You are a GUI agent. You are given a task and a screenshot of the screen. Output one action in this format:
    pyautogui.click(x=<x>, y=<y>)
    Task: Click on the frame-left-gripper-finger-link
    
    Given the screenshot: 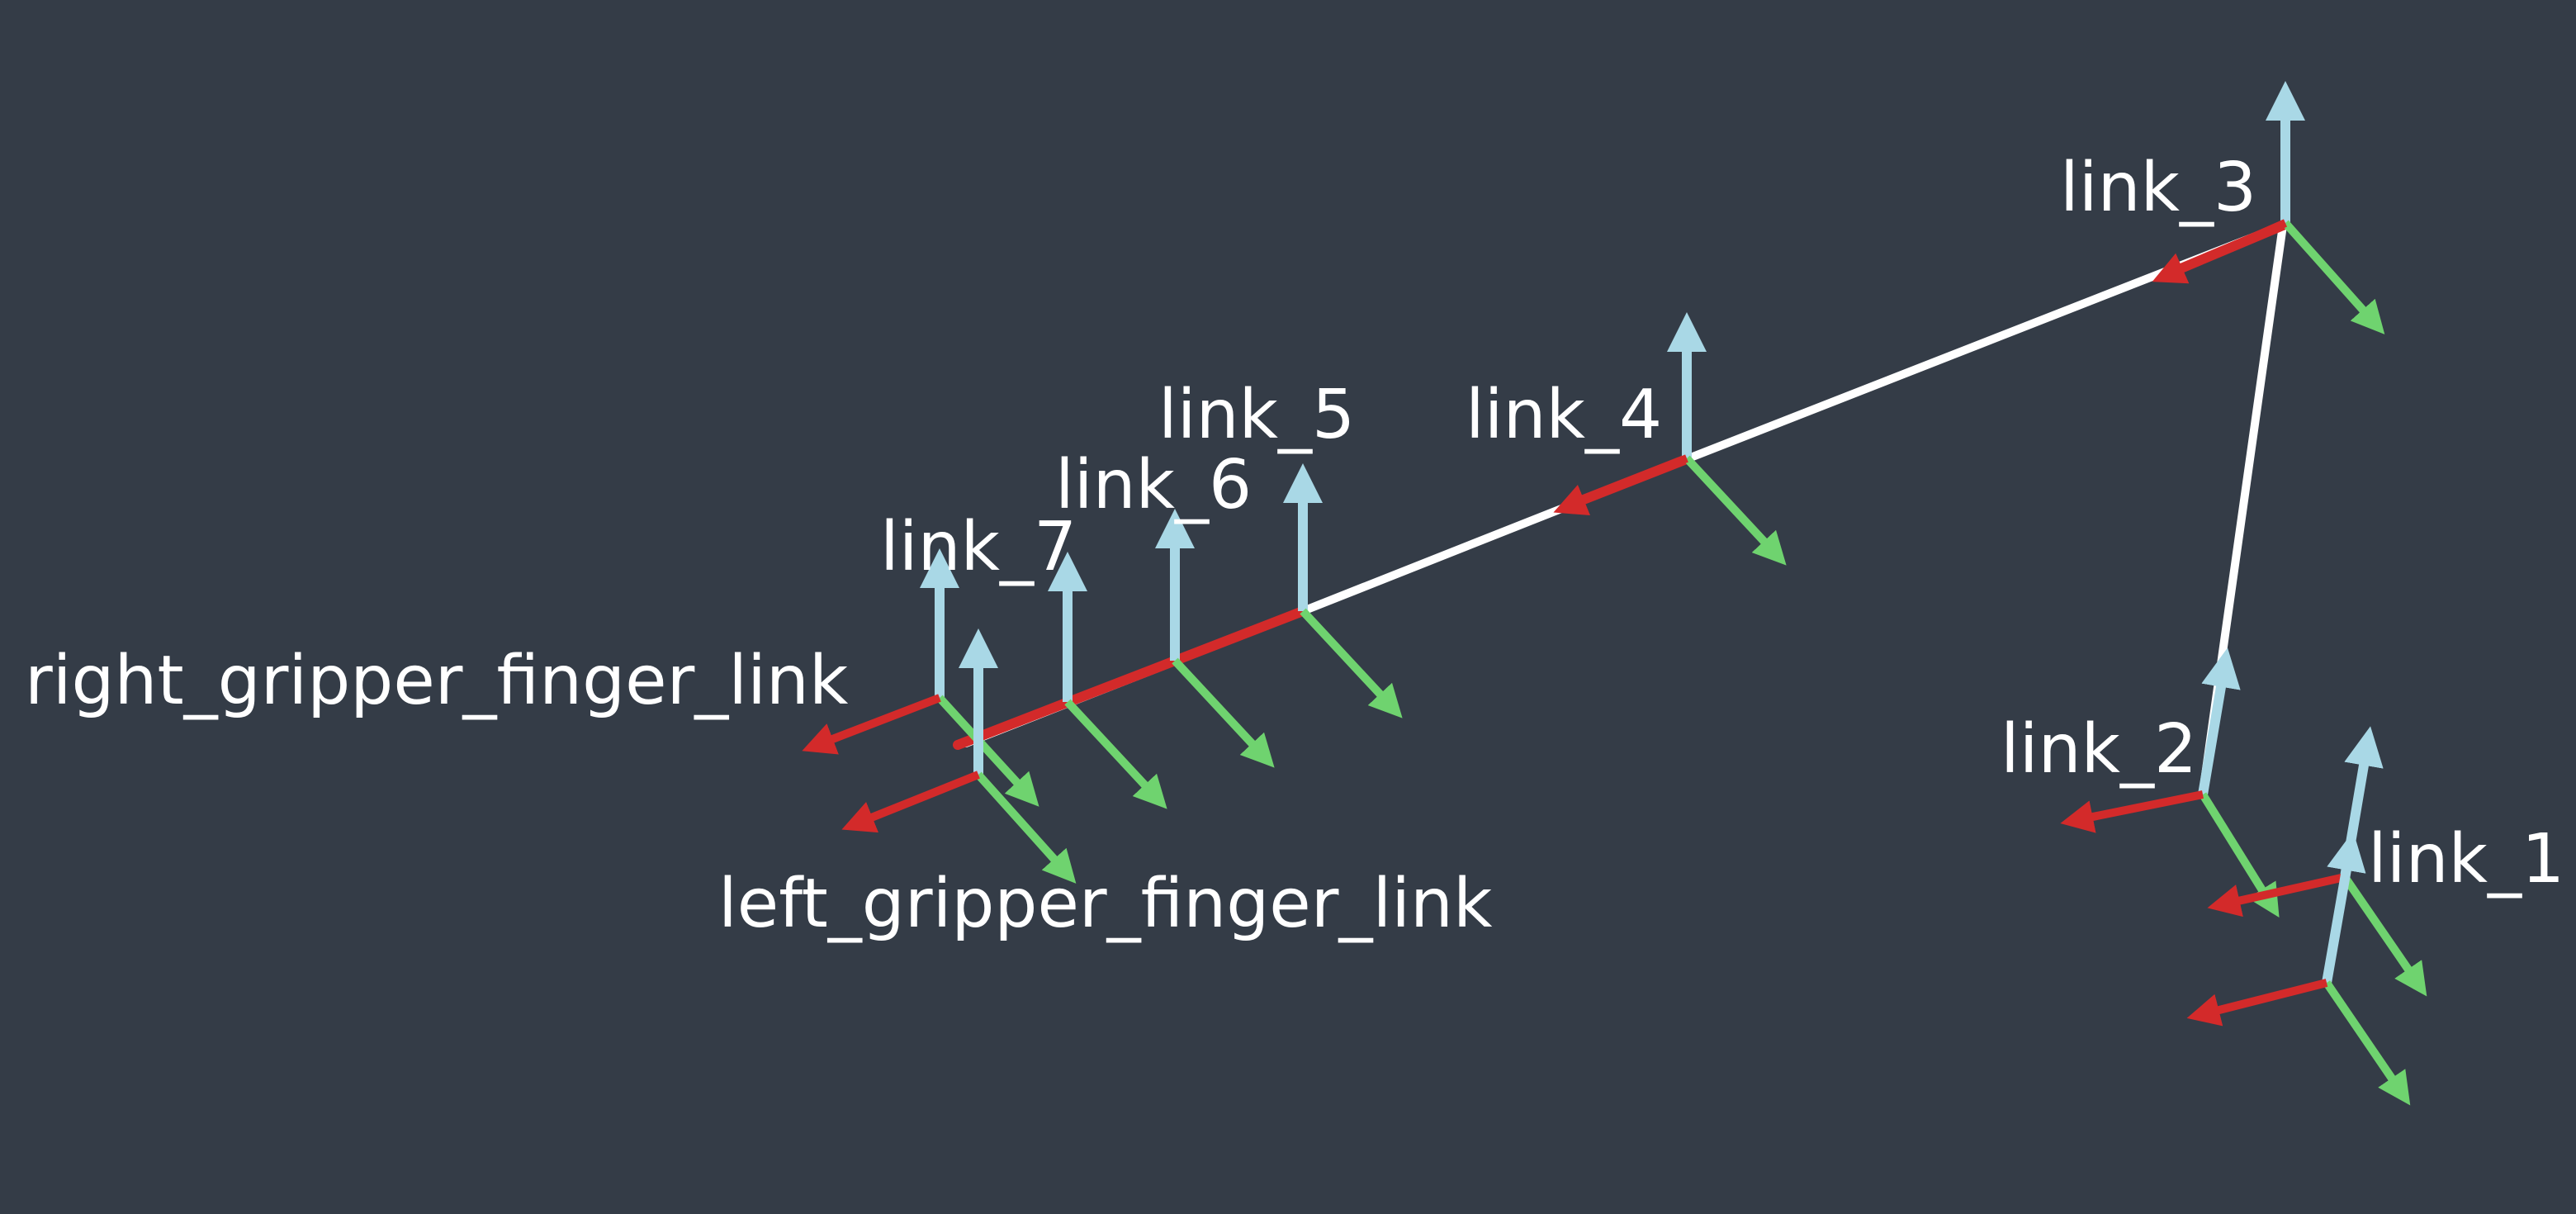 What is the action you would take?
    pyautogui.click(x=959, y=756)
    